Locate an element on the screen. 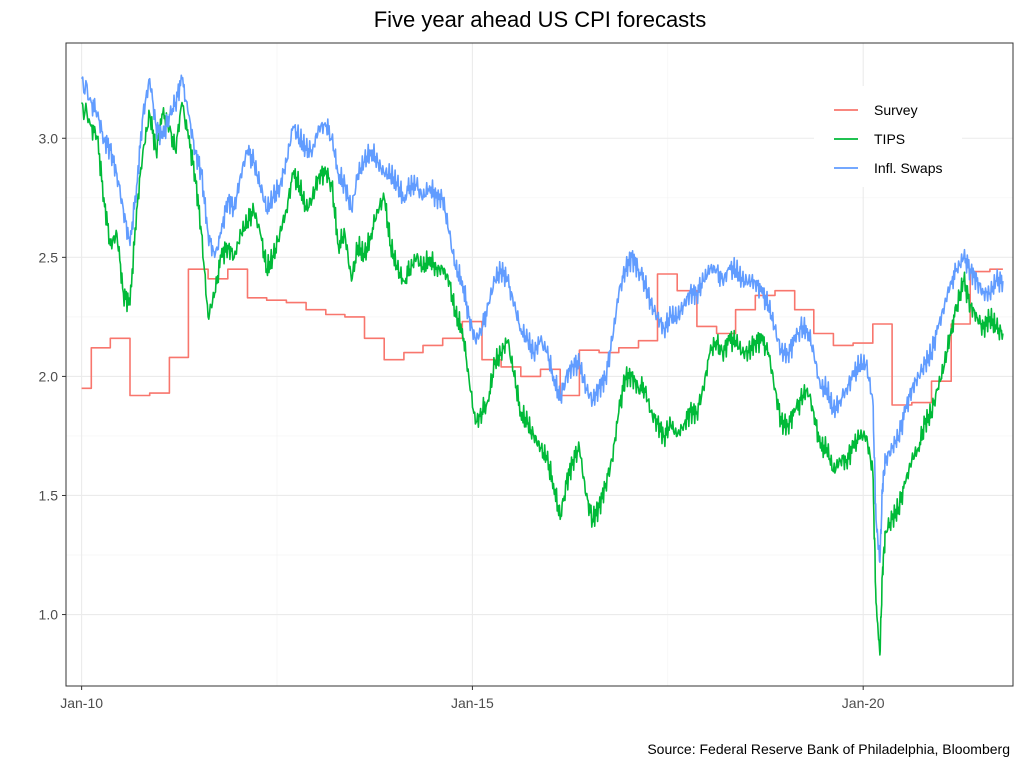 The image size is (1024, 768). legend-label-tips: TIPS is located at coordinates (889, 139).